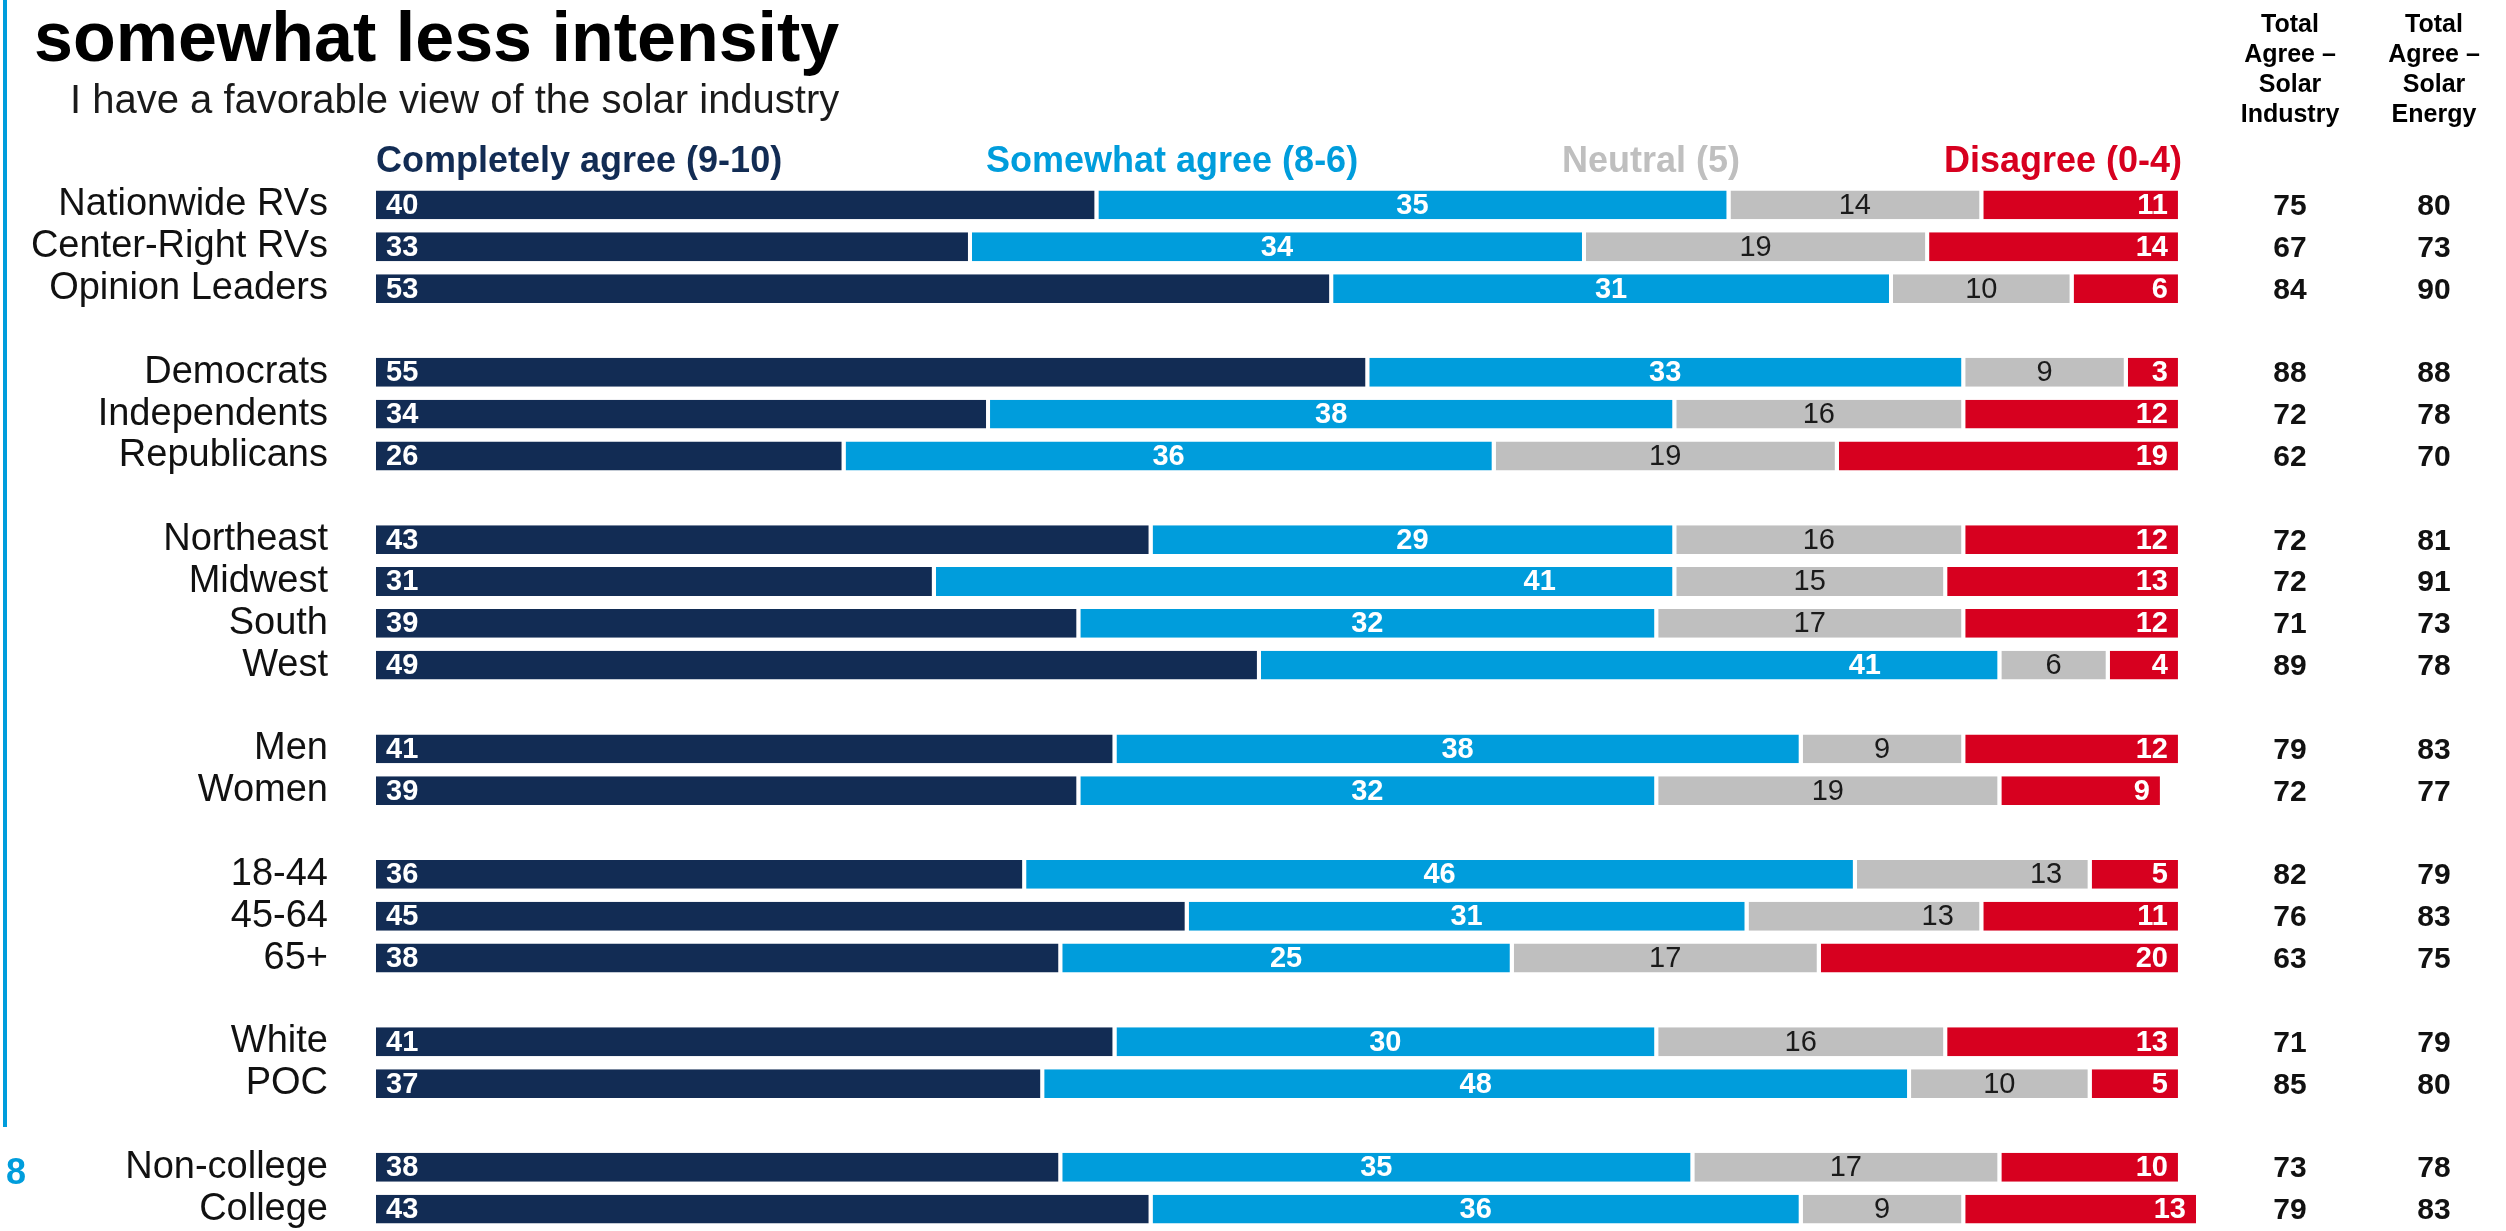 The width and height of the screenshot is (2506, 1231). Describe the element at coordinates (236, 369) in the screenshot. I see `y-tick-label: Democrats` at that location.